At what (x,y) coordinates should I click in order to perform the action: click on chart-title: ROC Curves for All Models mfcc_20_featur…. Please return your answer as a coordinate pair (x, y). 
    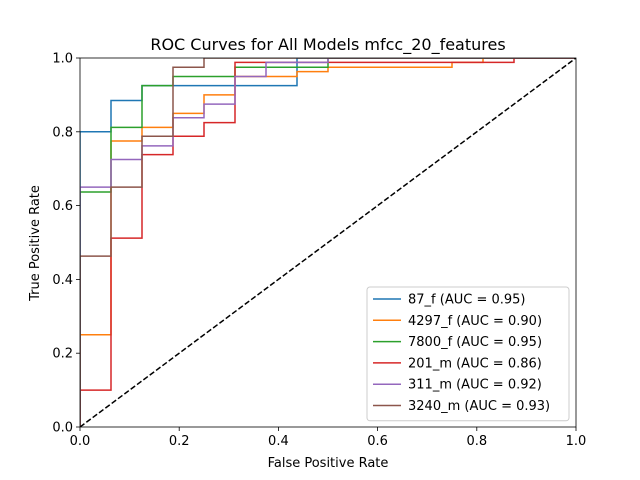
    Looking at the image, I should click on (327, 45).